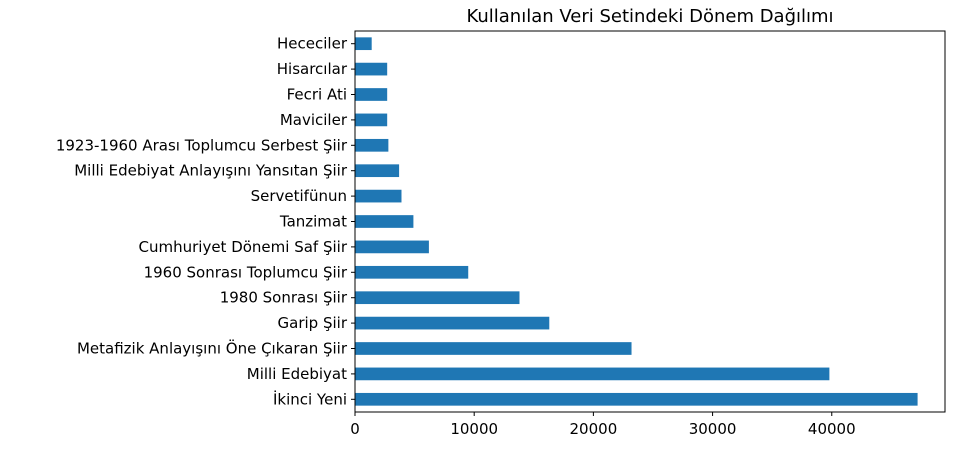 The width and height of the screenshot is (954, 450). I want to click on y-tick-label: 1980 Sonrası Şiir, so click(284, 298).